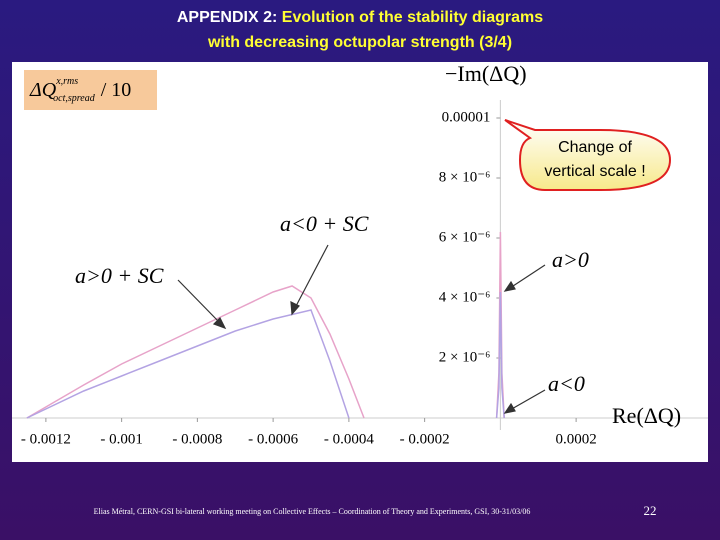  I want to click on x-tick-label: - 0.0006, so click(273, 439).